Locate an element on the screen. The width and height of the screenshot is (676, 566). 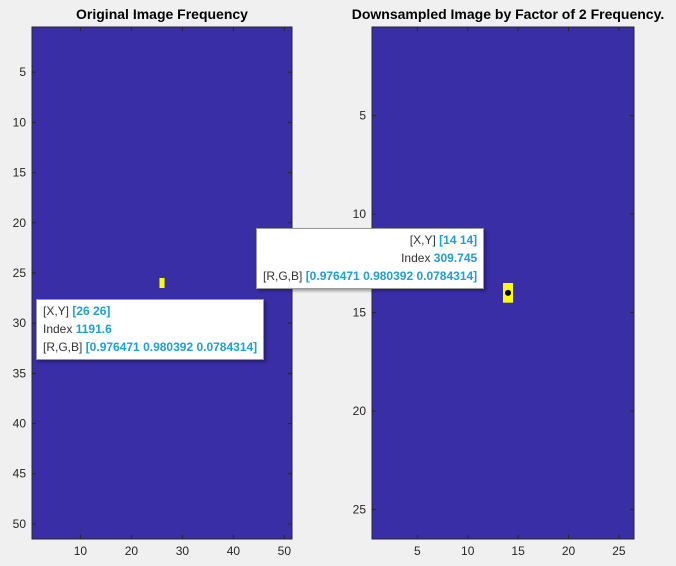
chart-0-ytick-label-8: 45 is located at coordinates (20, 474).